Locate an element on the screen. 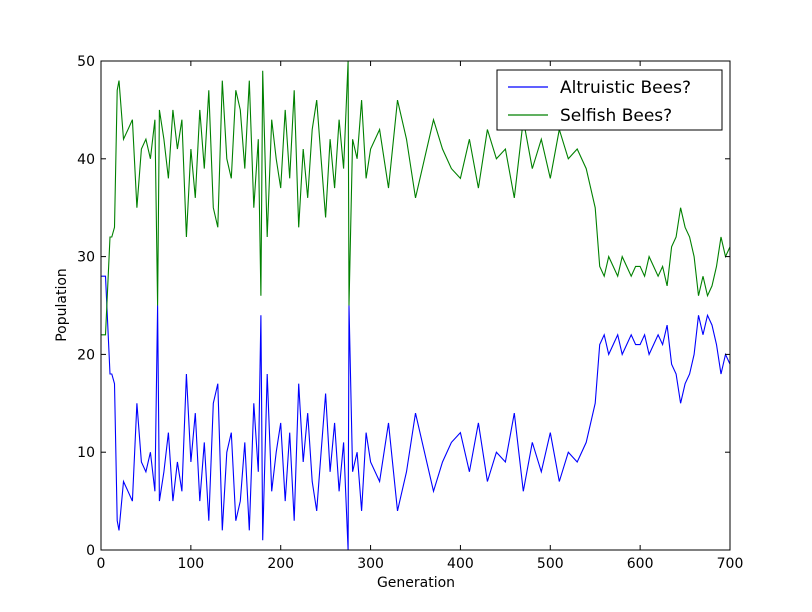  legend-label-selfish: Selfish Bees? is located at coordinates (616, 116).